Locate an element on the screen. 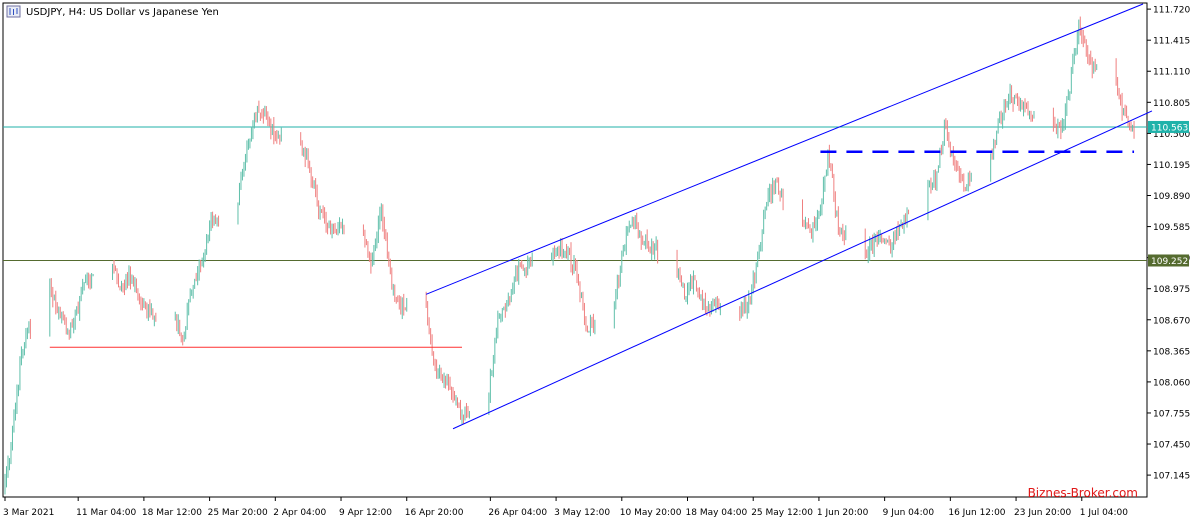 This screenshot has height=530, width=1200. symbol-name: USDJPY is located at coordinates (44, 12).